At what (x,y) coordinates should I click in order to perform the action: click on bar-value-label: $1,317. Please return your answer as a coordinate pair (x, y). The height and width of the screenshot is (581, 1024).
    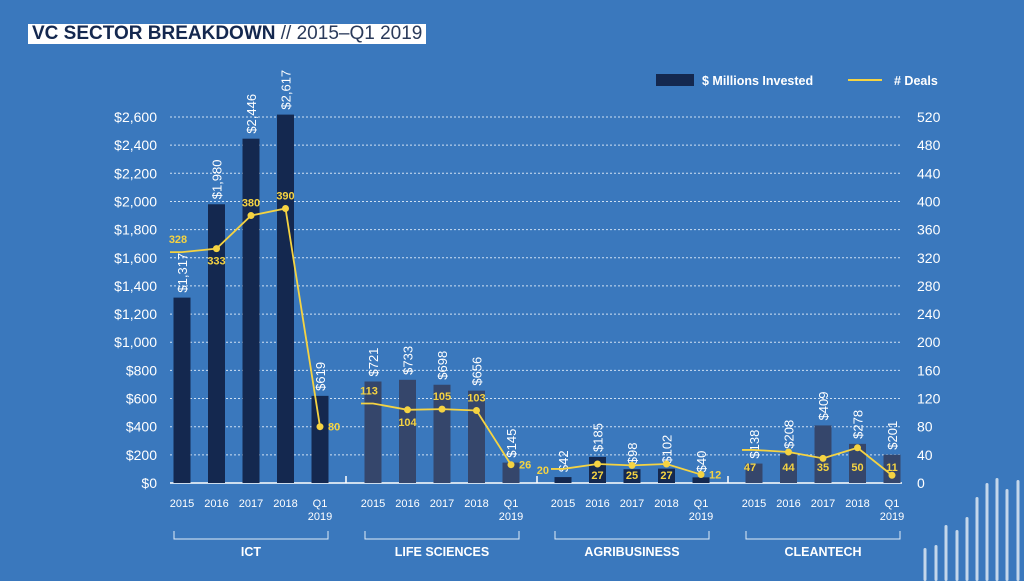
    Looking at the image, I should click on (182, 273).